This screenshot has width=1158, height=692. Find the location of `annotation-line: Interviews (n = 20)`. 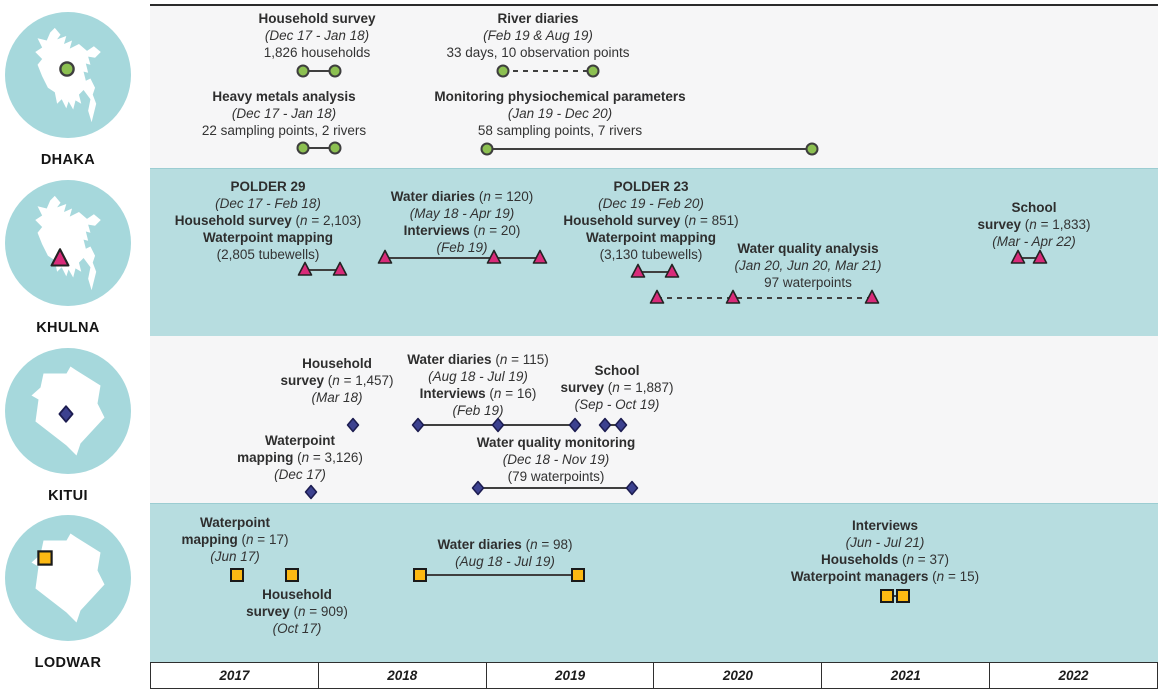

annotation-line: Interviews (n = 20) is located at coordinates (462, 230).